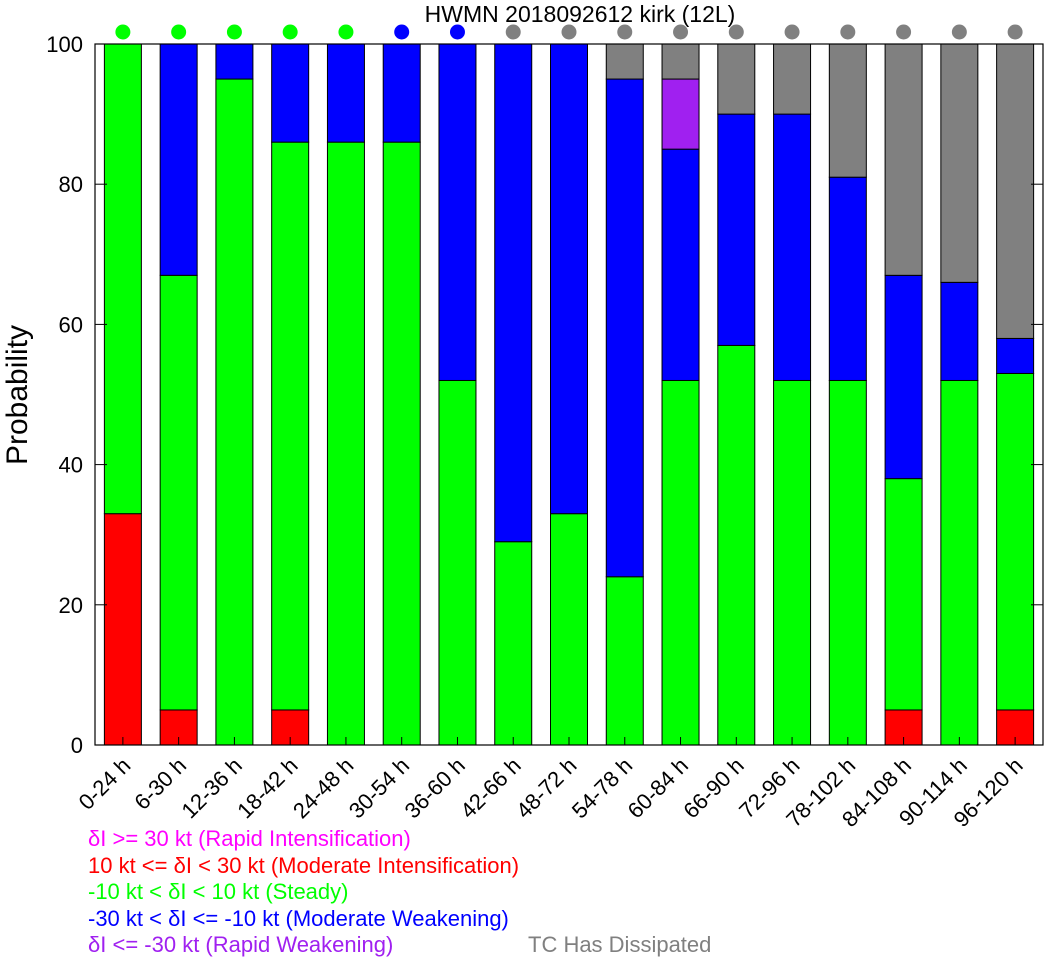 The image size is (1057, 968). I want to click on top-marker-84-108h, so click(904, 32).